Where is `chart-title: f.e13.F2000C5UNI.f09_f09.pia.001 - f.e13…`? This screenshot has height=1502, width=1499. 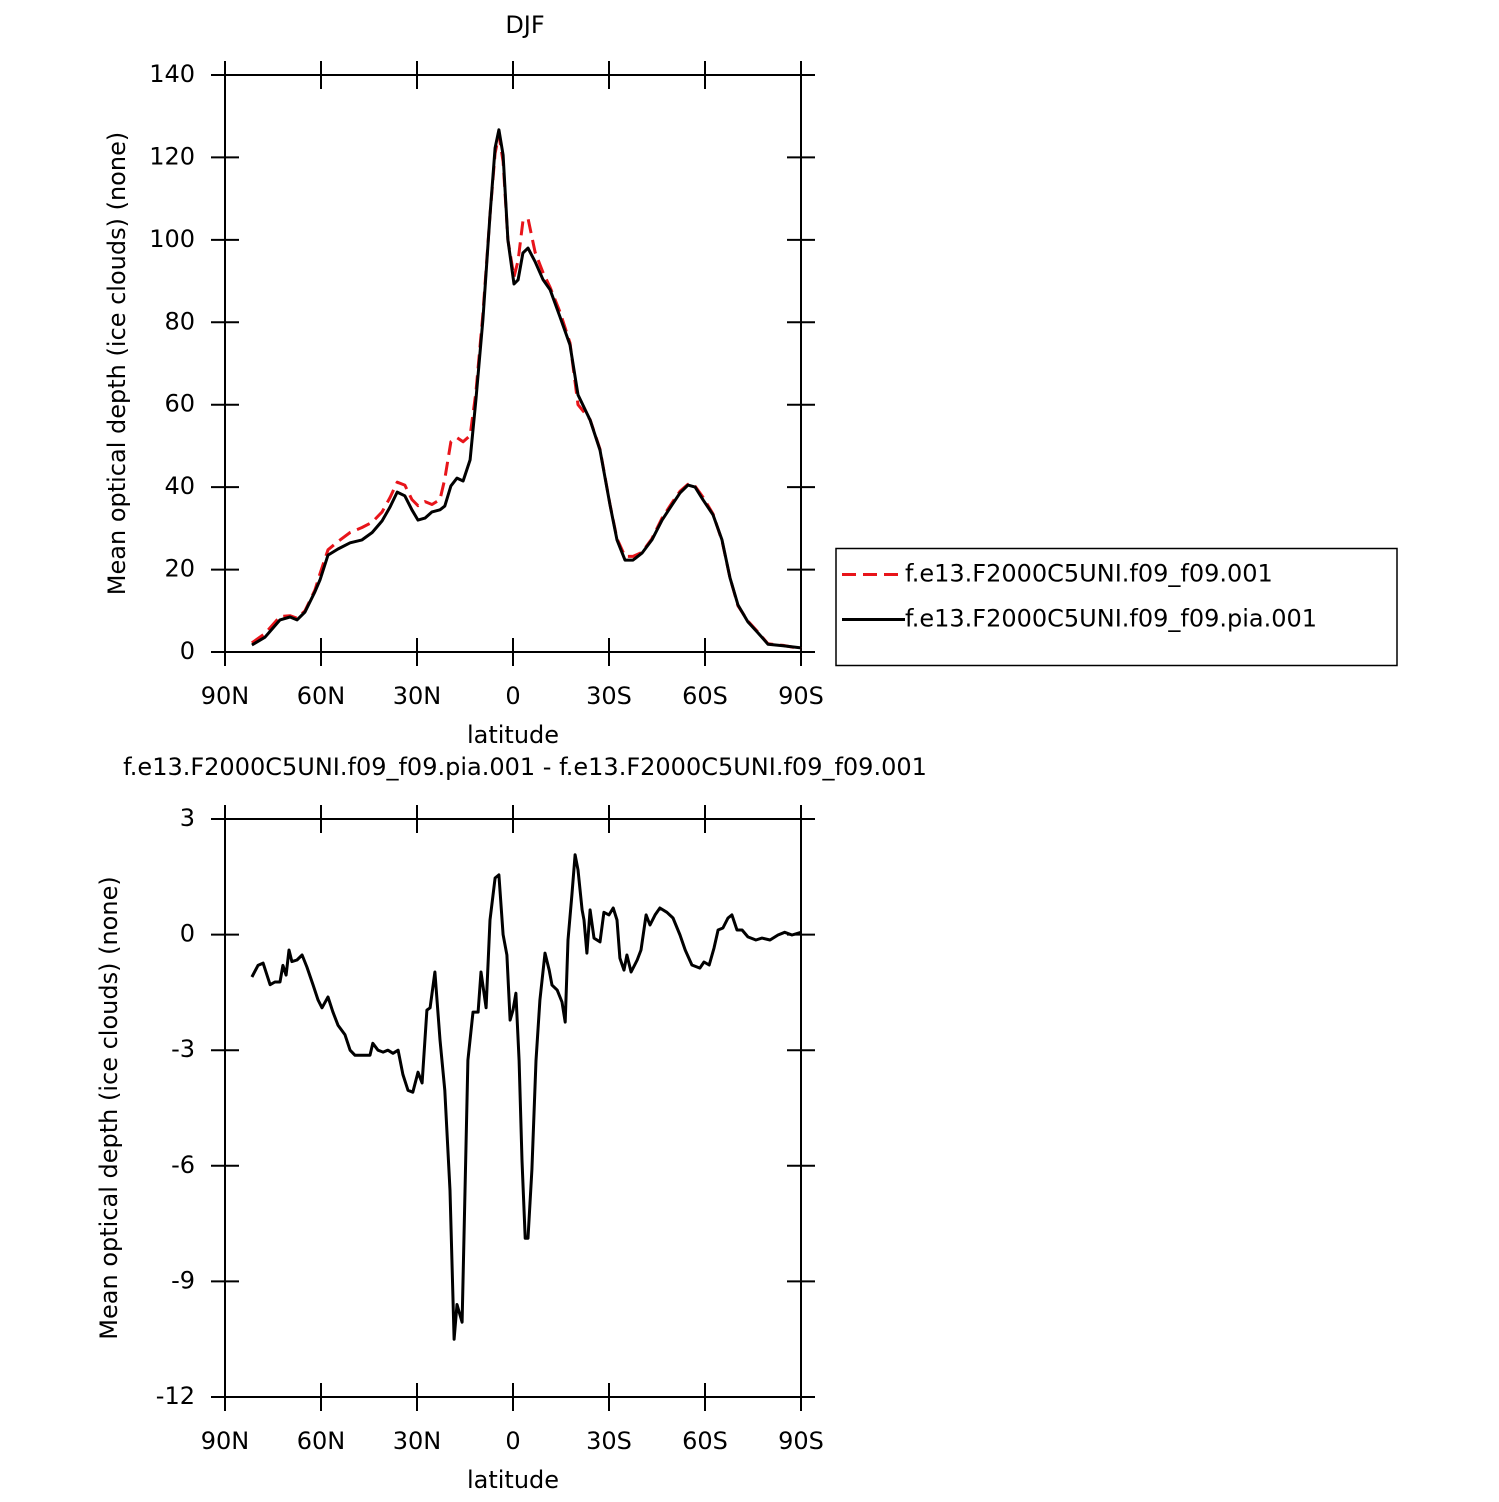 chart-title: f.e13.F2000C5UNI.f09_f09.pia.001 - f.e13… is located at coordinates (525, 767).